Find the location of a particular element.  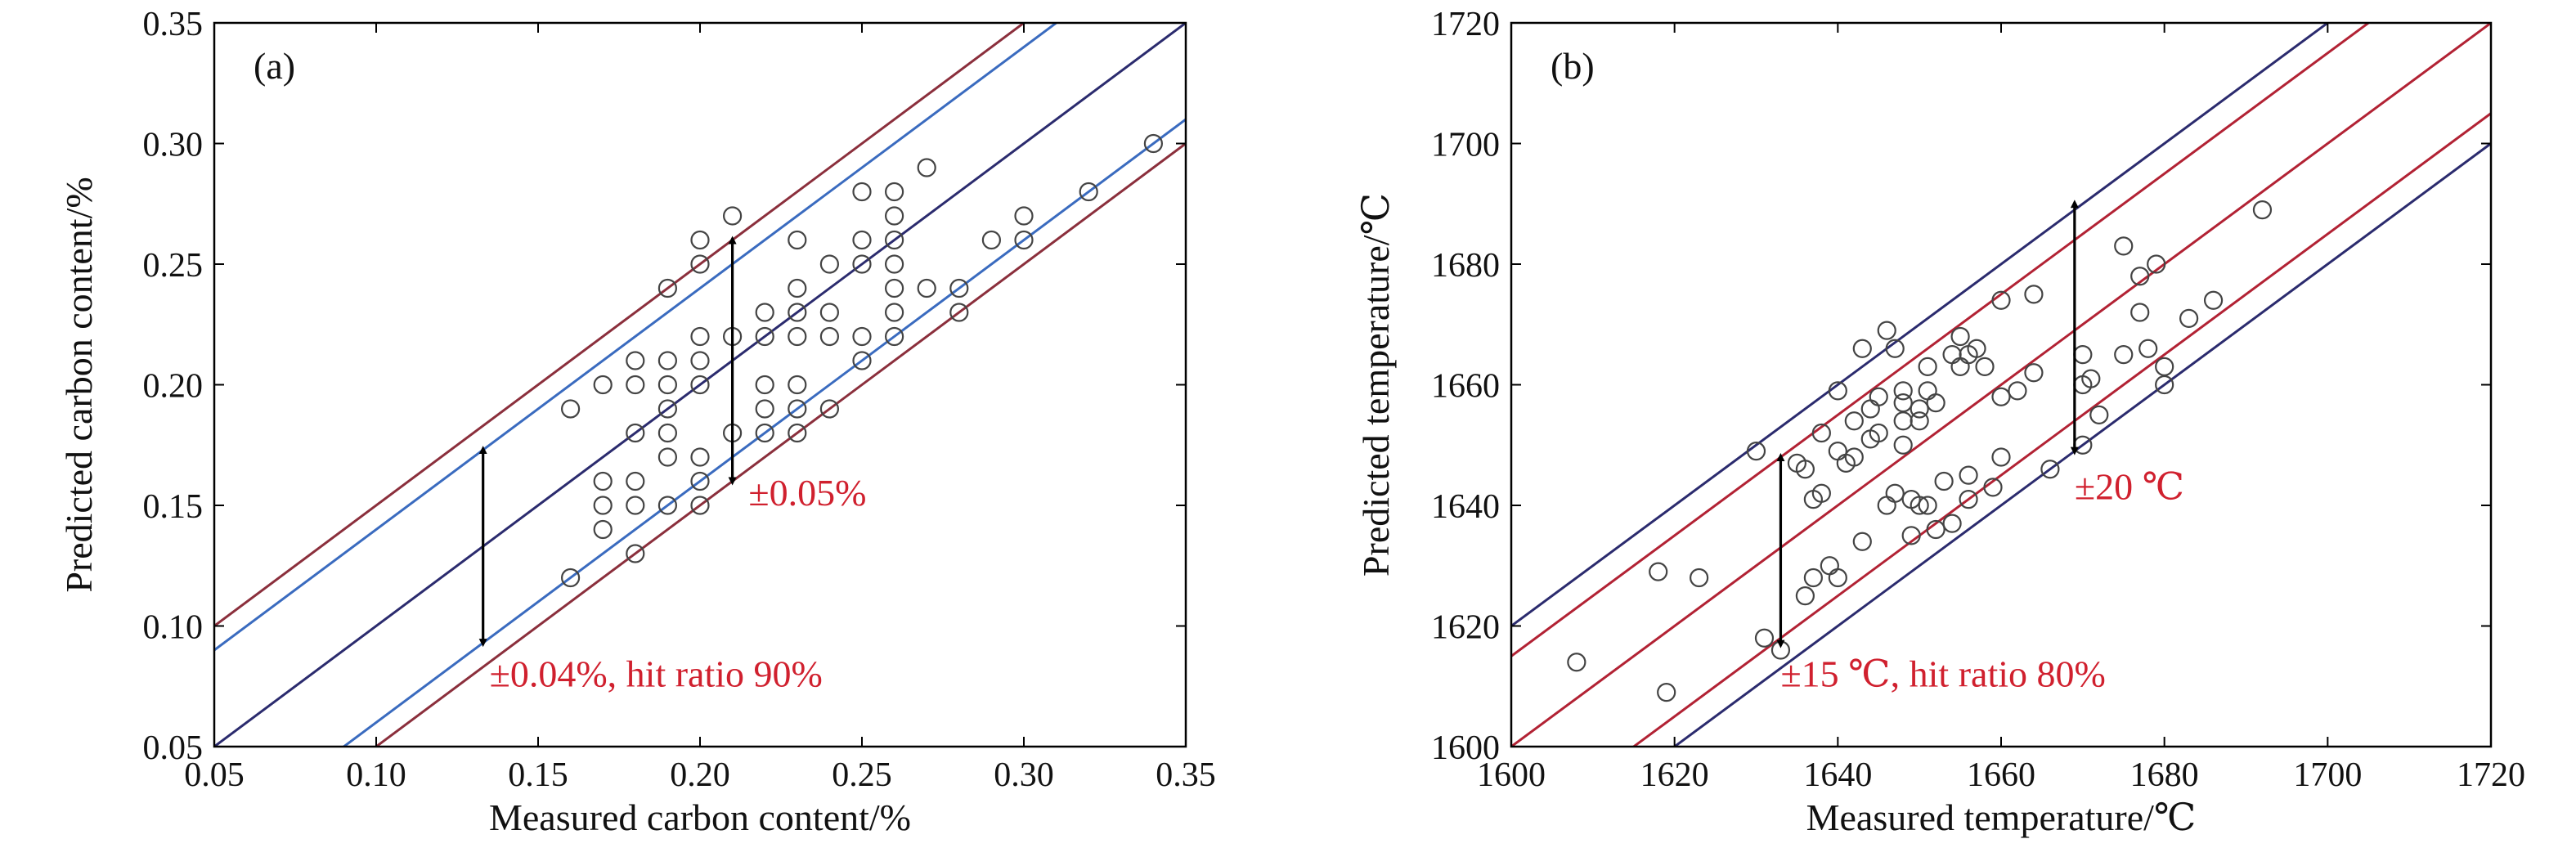

y-tick-label: 0.25 is located at coordinates (174, 266).